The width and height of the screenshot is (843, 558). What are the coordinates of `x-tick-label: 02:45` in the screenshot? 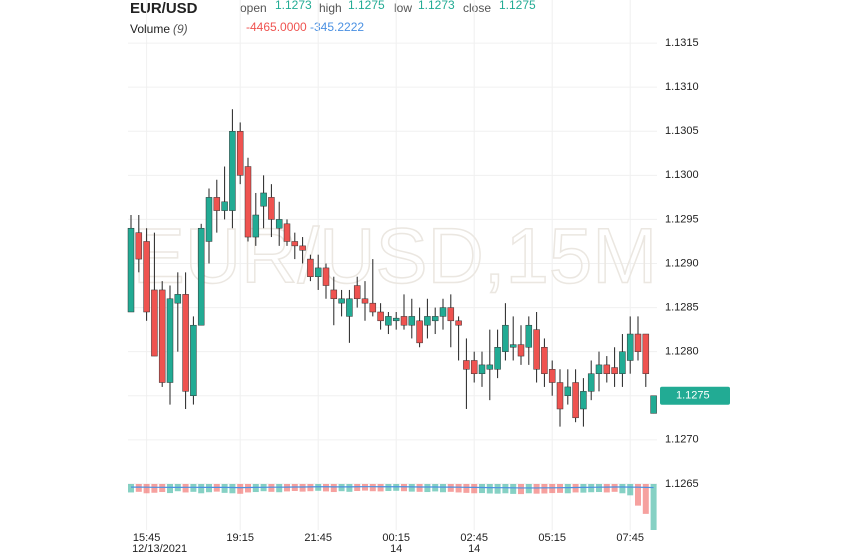 It's located at (474, 538).